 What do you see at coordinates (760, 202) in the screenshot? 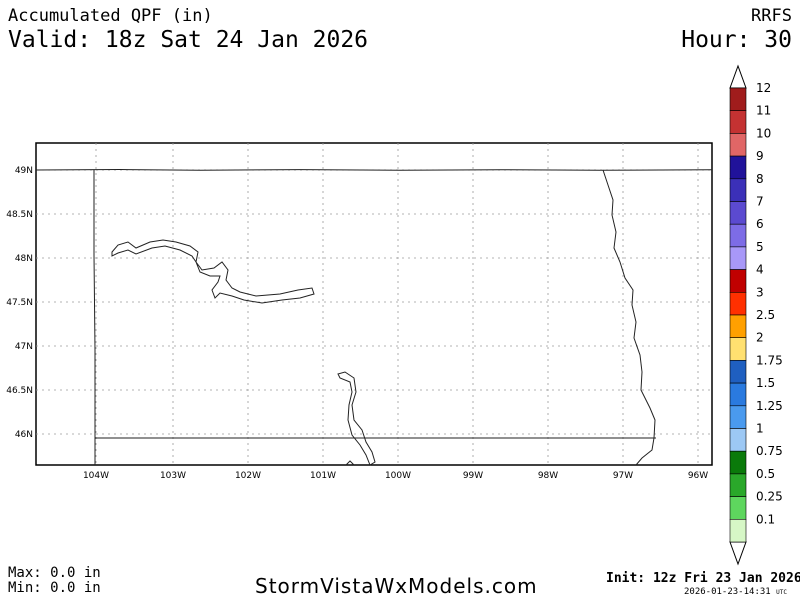
I see `colorbar-label: 7` at bounding box center [760, 202].